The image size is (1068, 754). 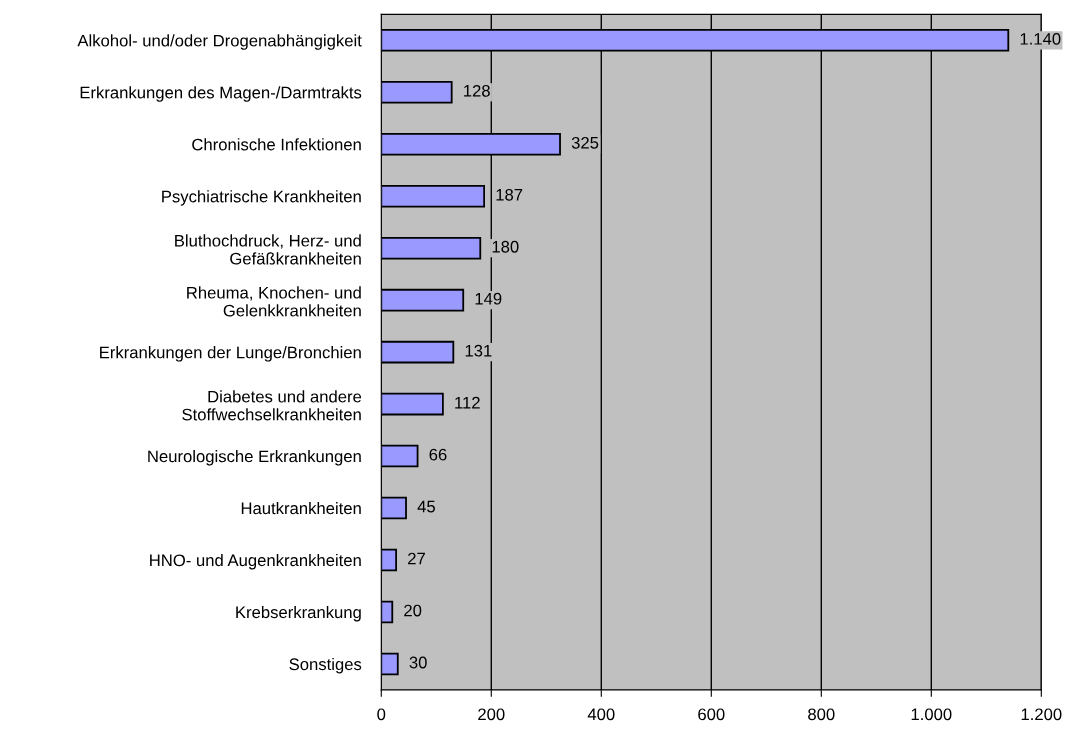 What do you see at coordinates (478, 350) in the screenshot?
I see `data-label: 131` at bounding box center [478, 350].